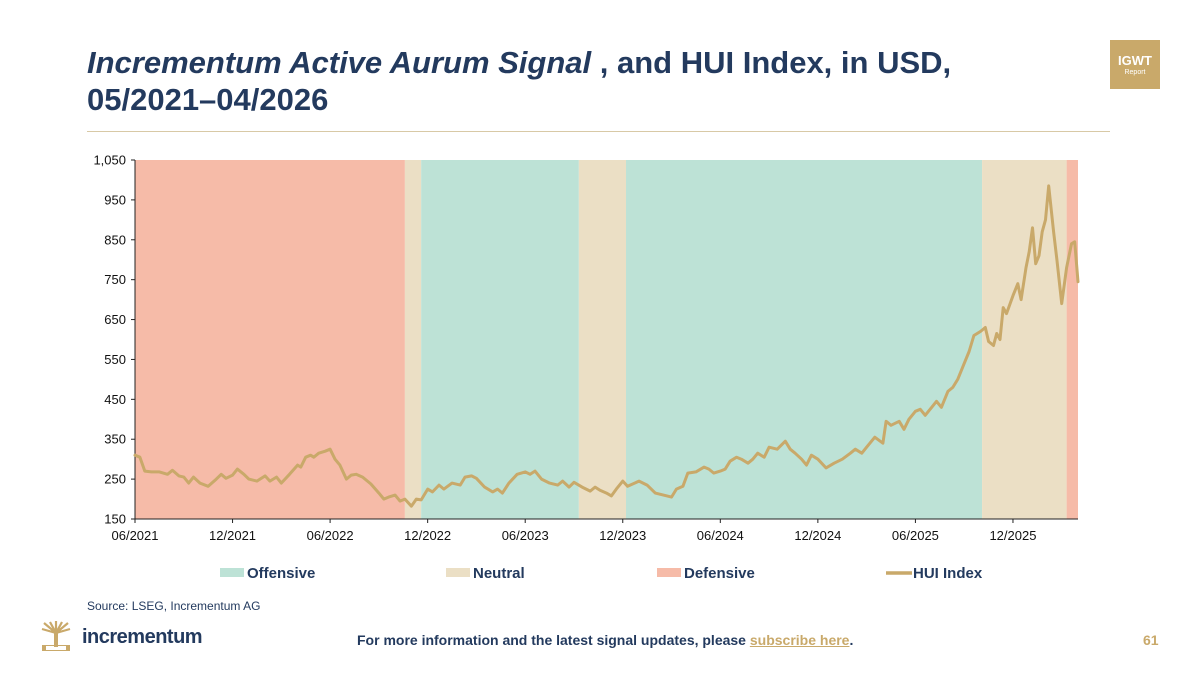  I want to click on y-tick-label: 650, so click(115, 319).